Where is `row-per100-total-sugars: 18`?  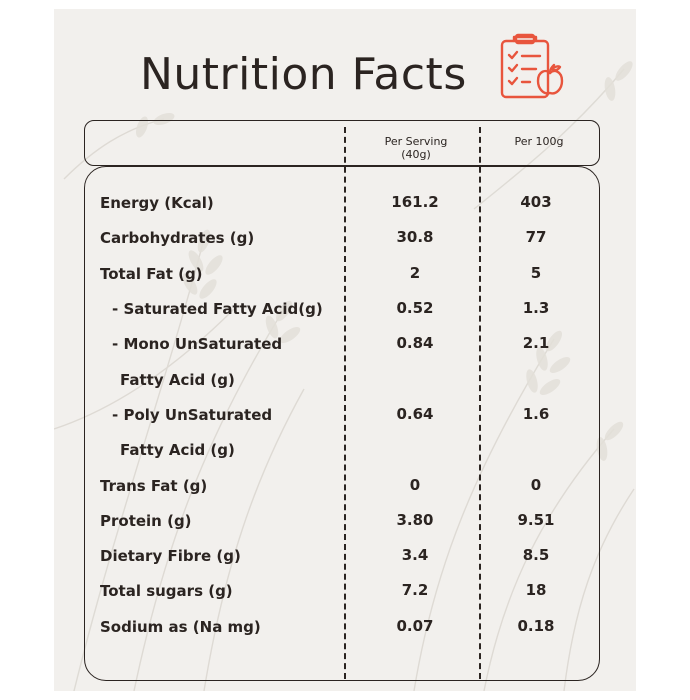 row-per100-total-sugars: 18 is located at coordinates (536, 590).